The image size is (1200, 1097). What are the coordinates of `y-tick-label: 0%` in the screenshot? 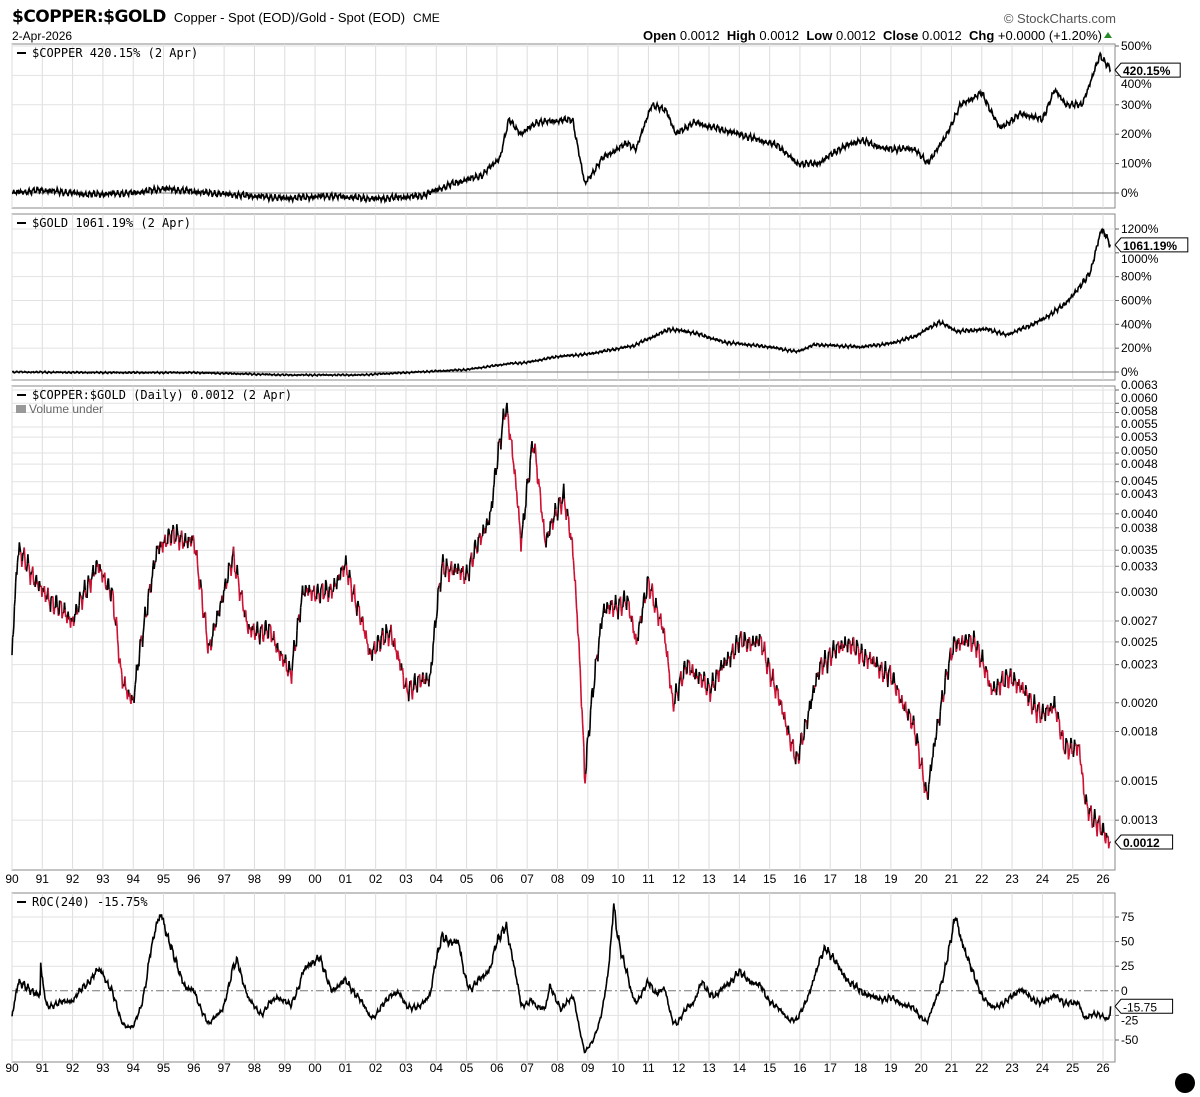 It's located at (1130, 193).